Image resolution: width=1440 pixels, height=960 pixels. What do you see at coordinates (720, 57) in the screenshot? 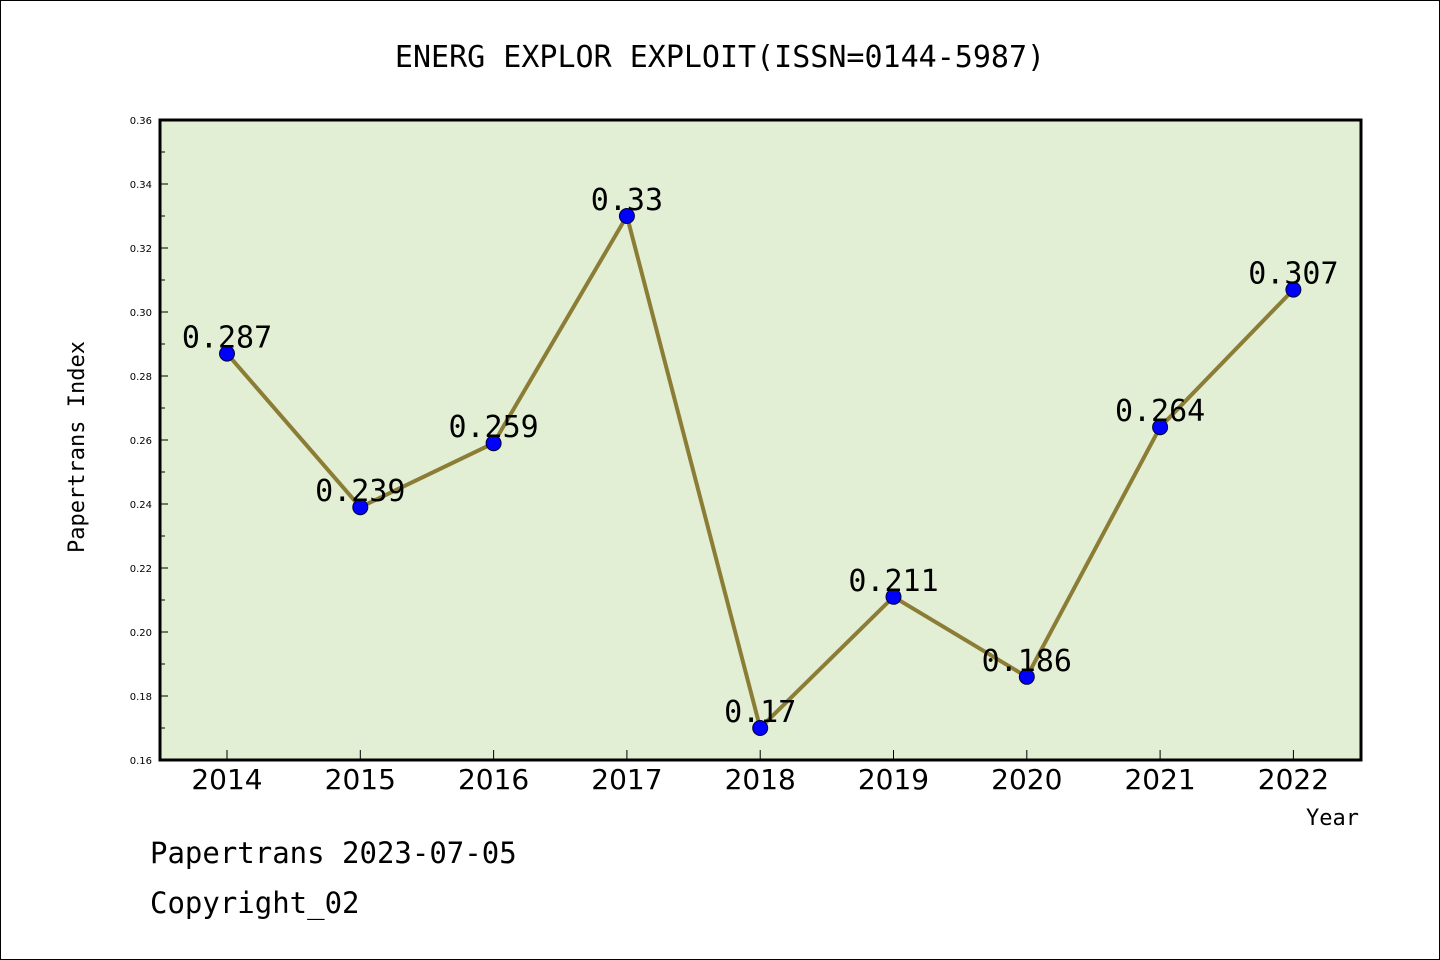
I see `chart-title: ENERG EXPLOR EXPLOIT(ISSN=0144-5987)` at bounding box center [720, 57].